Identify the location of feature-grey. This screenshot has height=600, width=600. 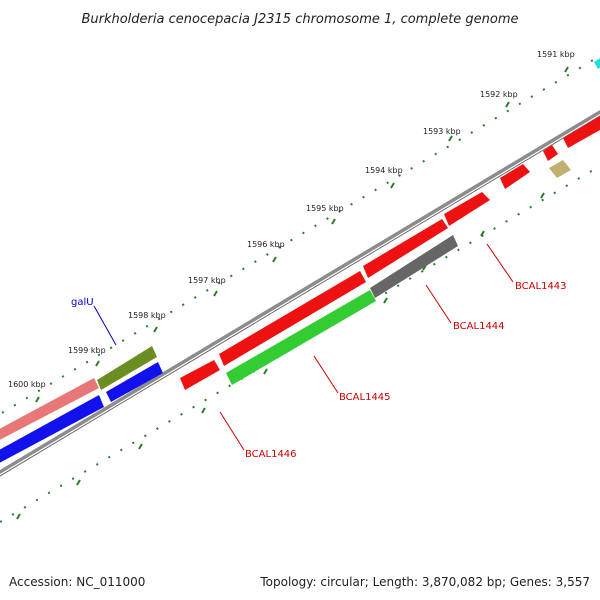
(414, 266).